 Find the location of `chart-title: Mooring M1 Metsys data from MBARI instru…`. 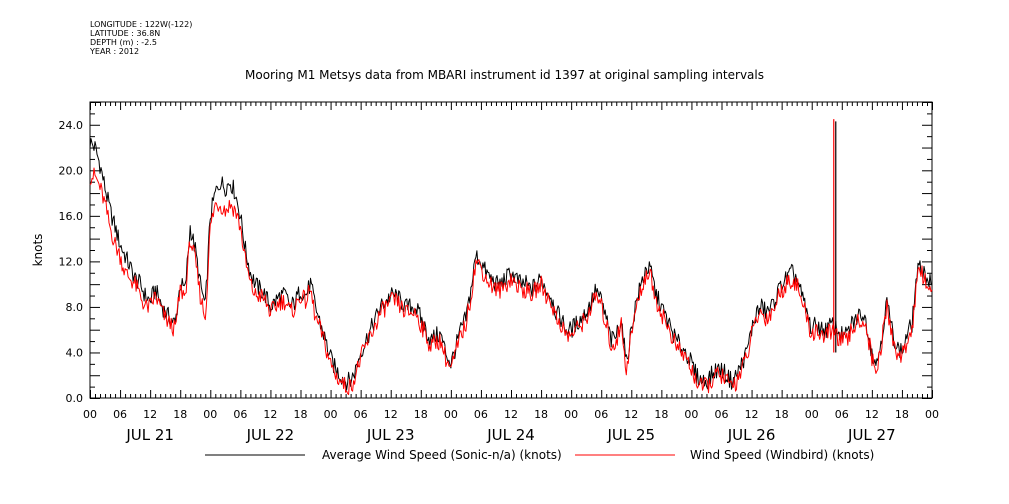

chart-title: Mooring M1 Metsys data from MBARI instru… is located at coordinates (504, 75).